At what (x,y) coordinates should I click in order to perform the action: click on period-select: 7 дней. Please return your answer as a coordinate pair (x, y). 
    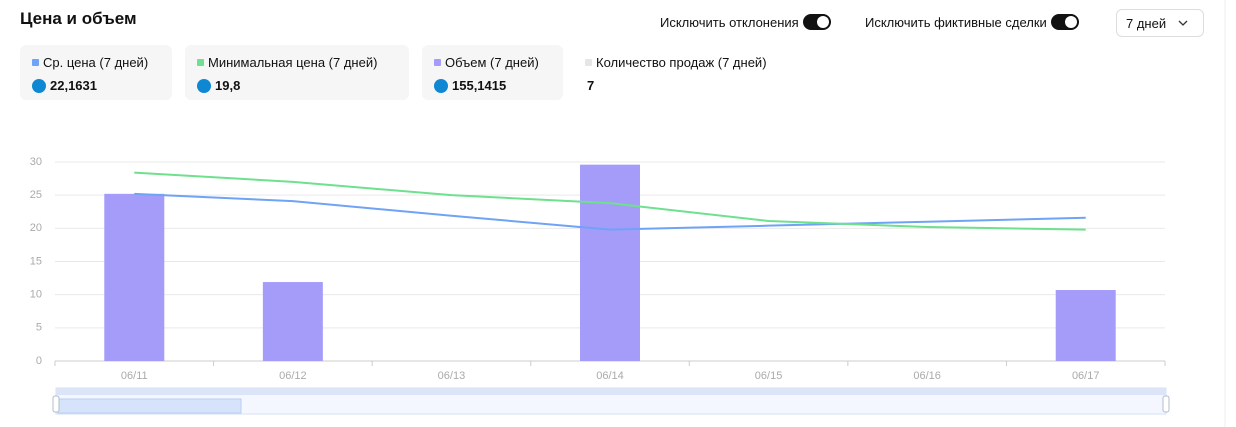
    Looking at the image, I should click on (1160, 23).